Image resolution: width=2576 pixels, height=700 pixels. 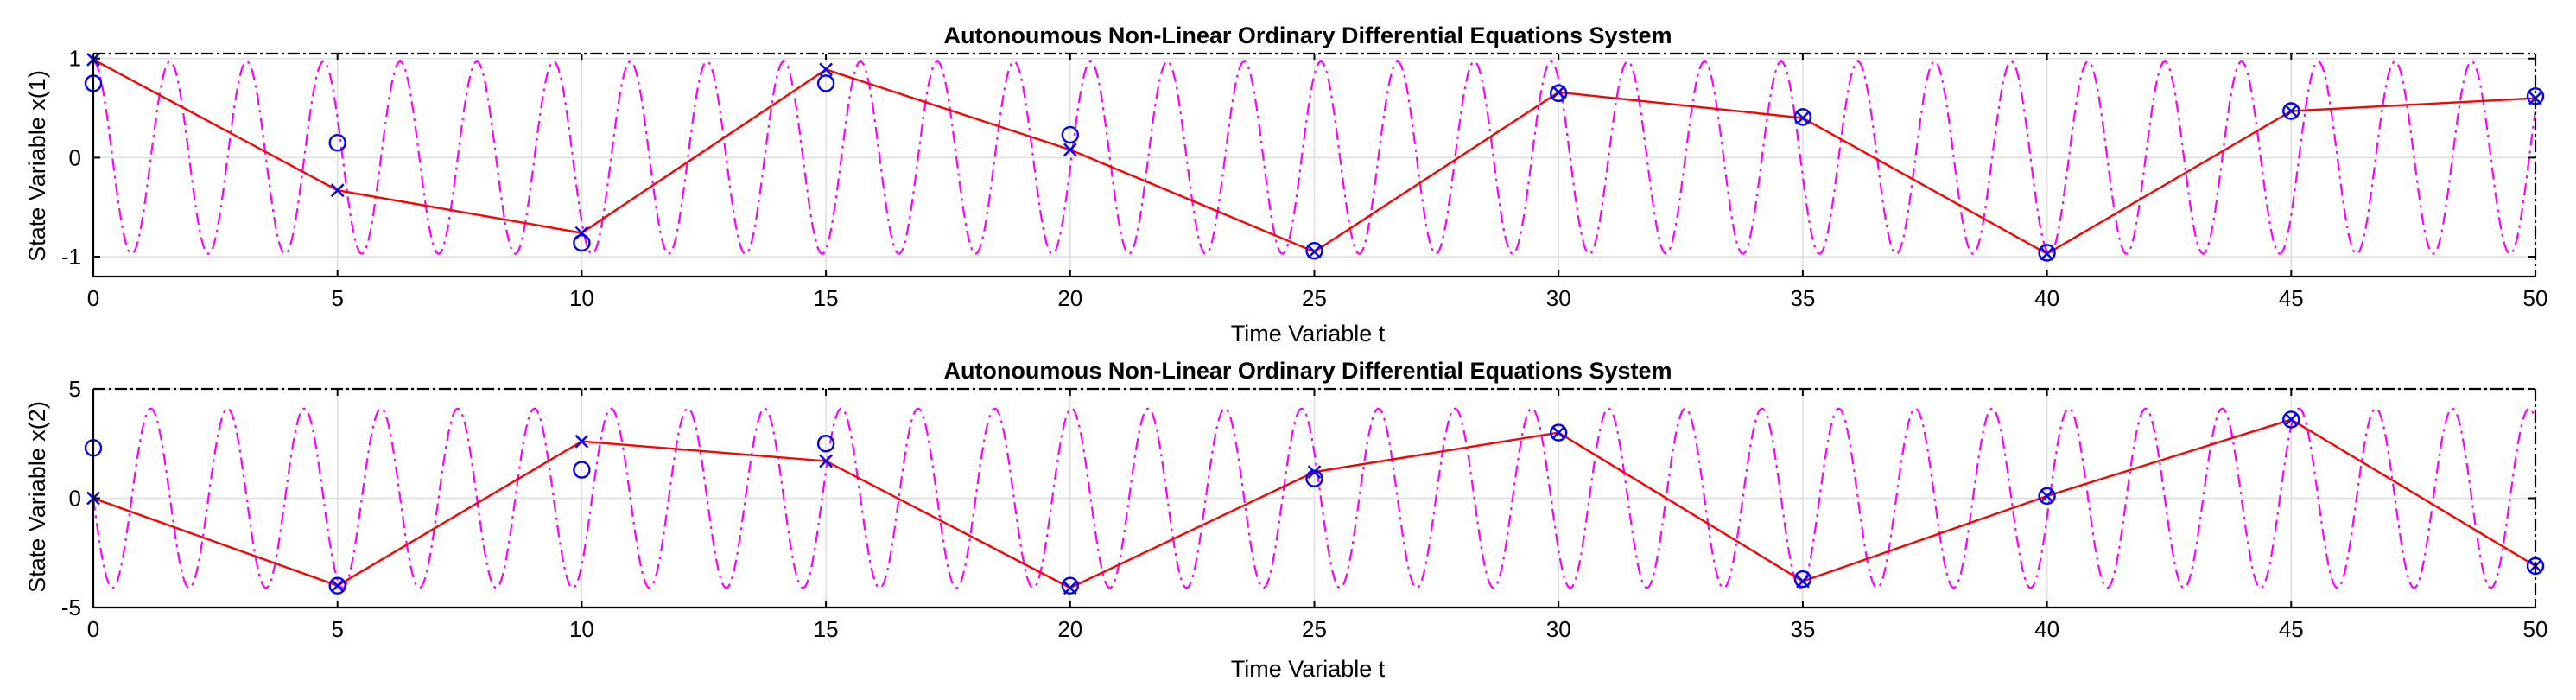 What do you see at coordinates (75, 59) in the screenshot?
I see `y-tick-label: 1` at bounding box center [75, 59].